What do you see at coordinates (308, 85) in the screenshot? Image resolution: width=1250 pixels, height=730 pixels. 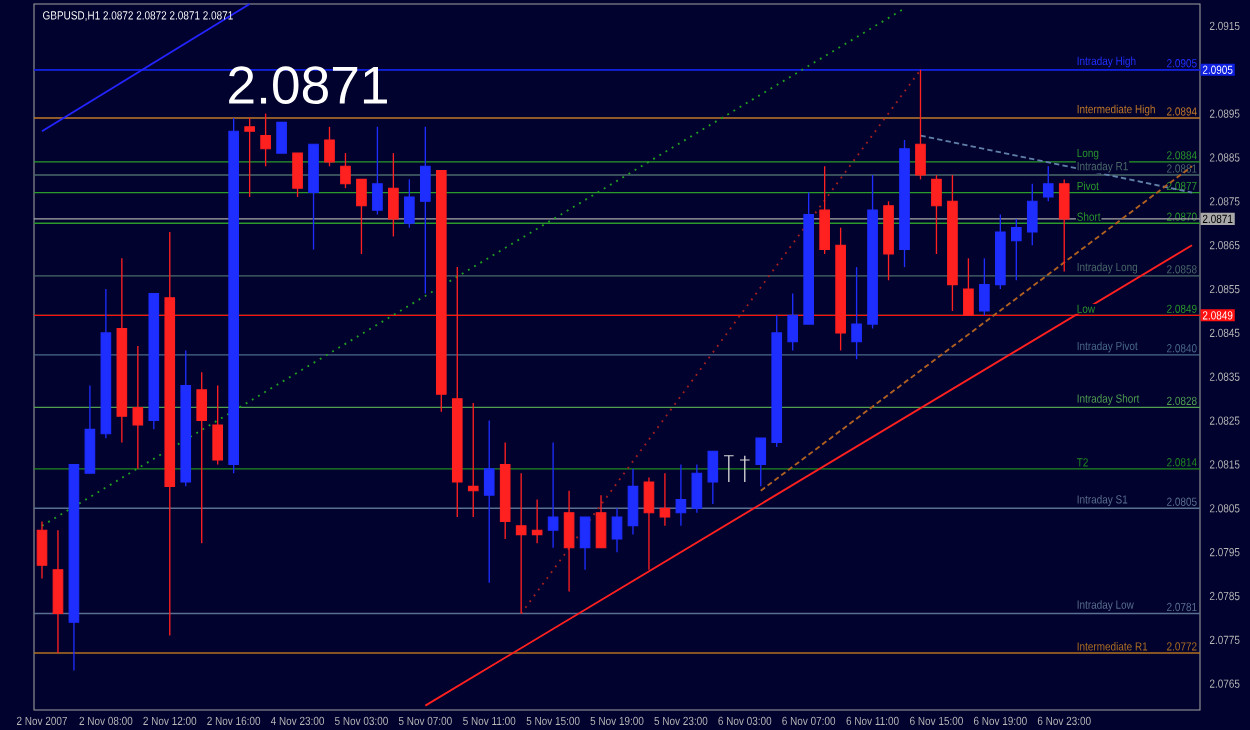 I see `annotation: 2.0871` at bounding box center [308, 85].